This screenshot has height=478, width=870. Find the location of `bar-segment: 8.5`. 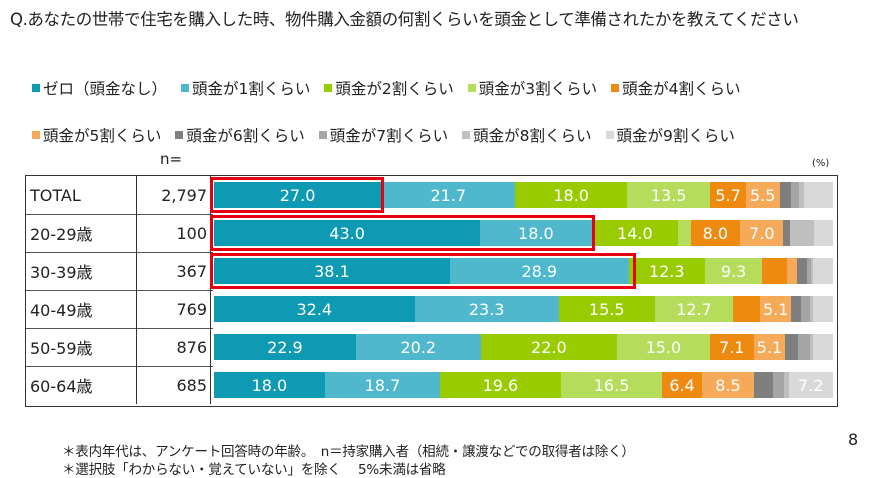

bar-segment: 8.5 is located at coordinates (728, 385).